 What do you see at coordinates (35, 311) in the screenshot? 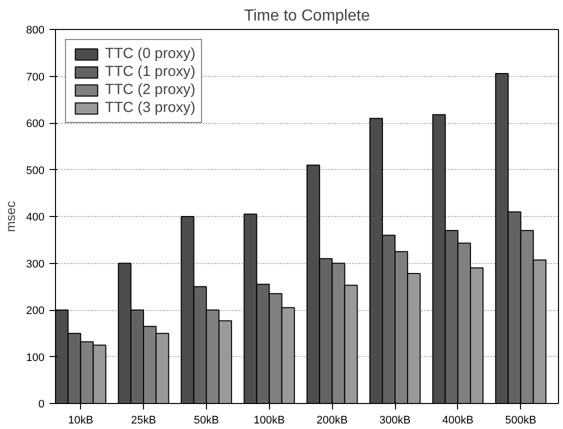
I see `y-tick-label: 200` at bounding box center [35, 311].